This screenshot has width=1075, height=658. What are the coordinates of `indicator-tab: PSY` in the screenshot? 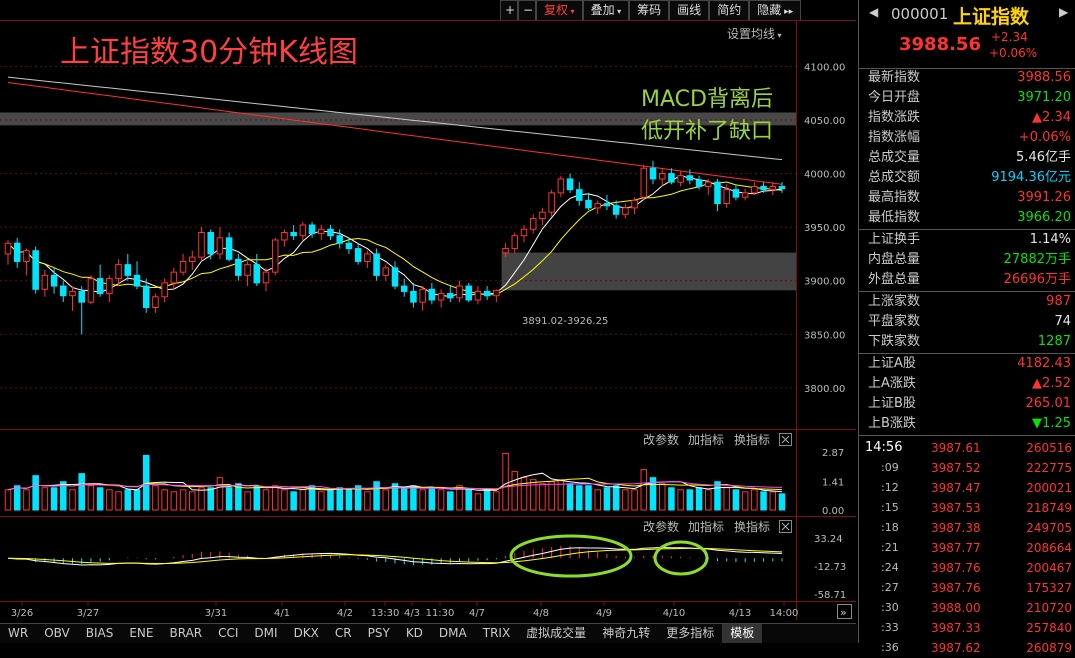 It's located at (378, 633).